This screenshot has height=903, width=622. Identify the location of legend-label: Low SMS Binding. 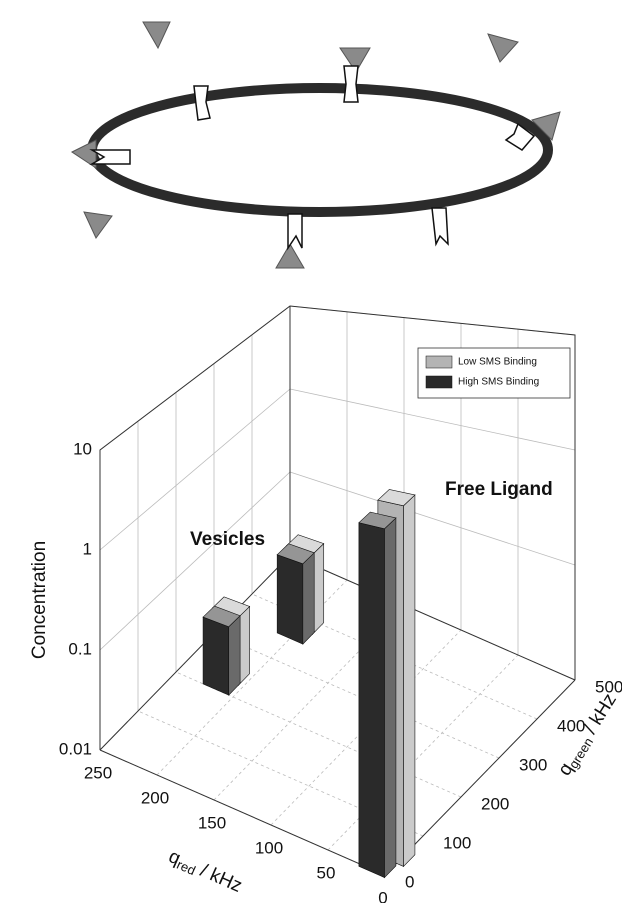
(497, 362).